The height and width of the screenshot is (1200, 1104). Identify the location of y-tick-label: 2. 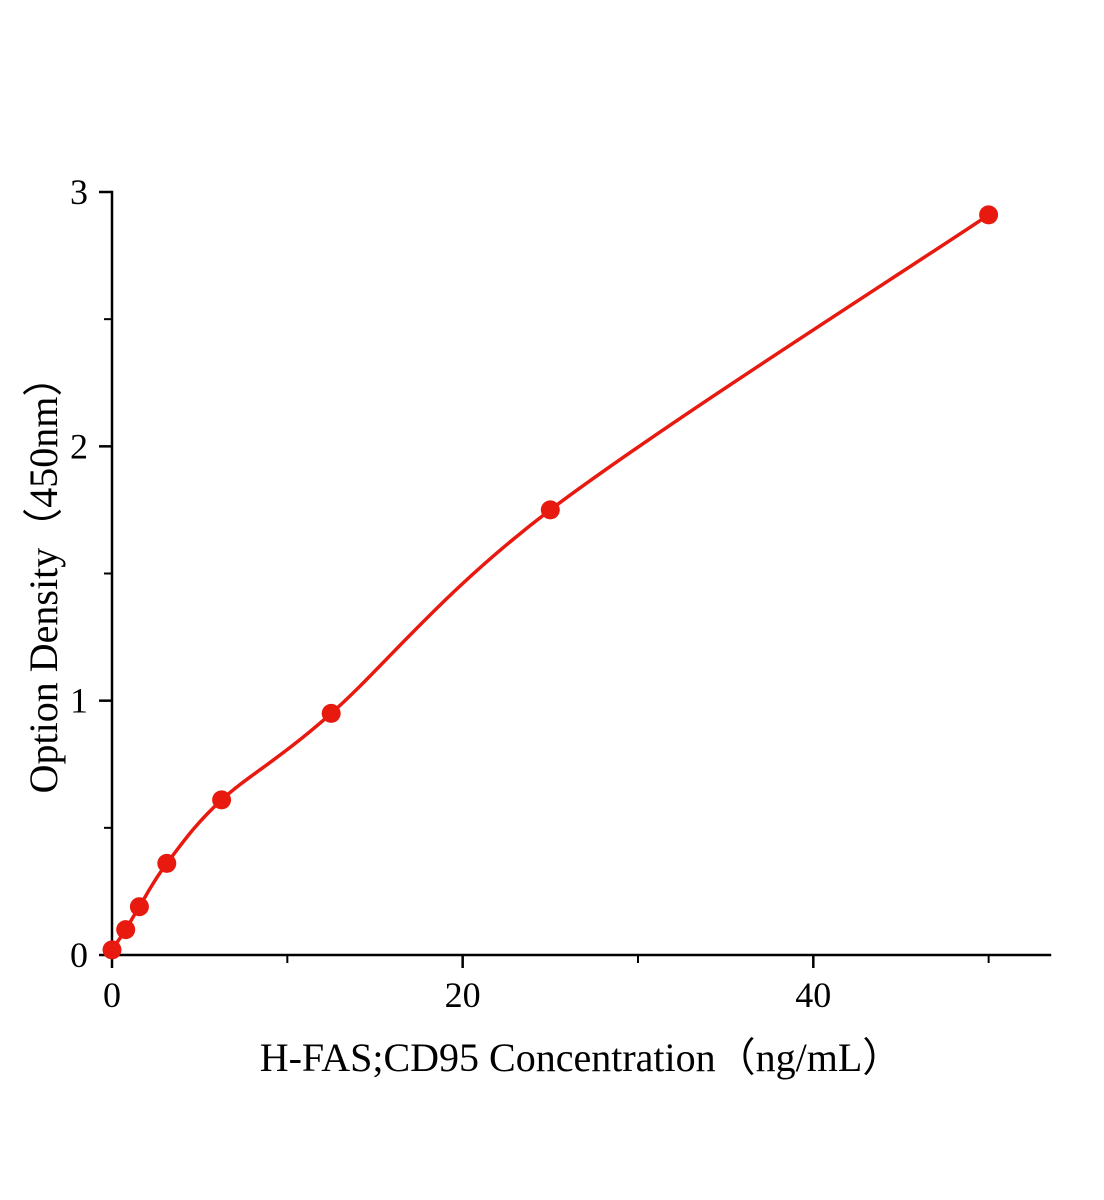
(79, 446).